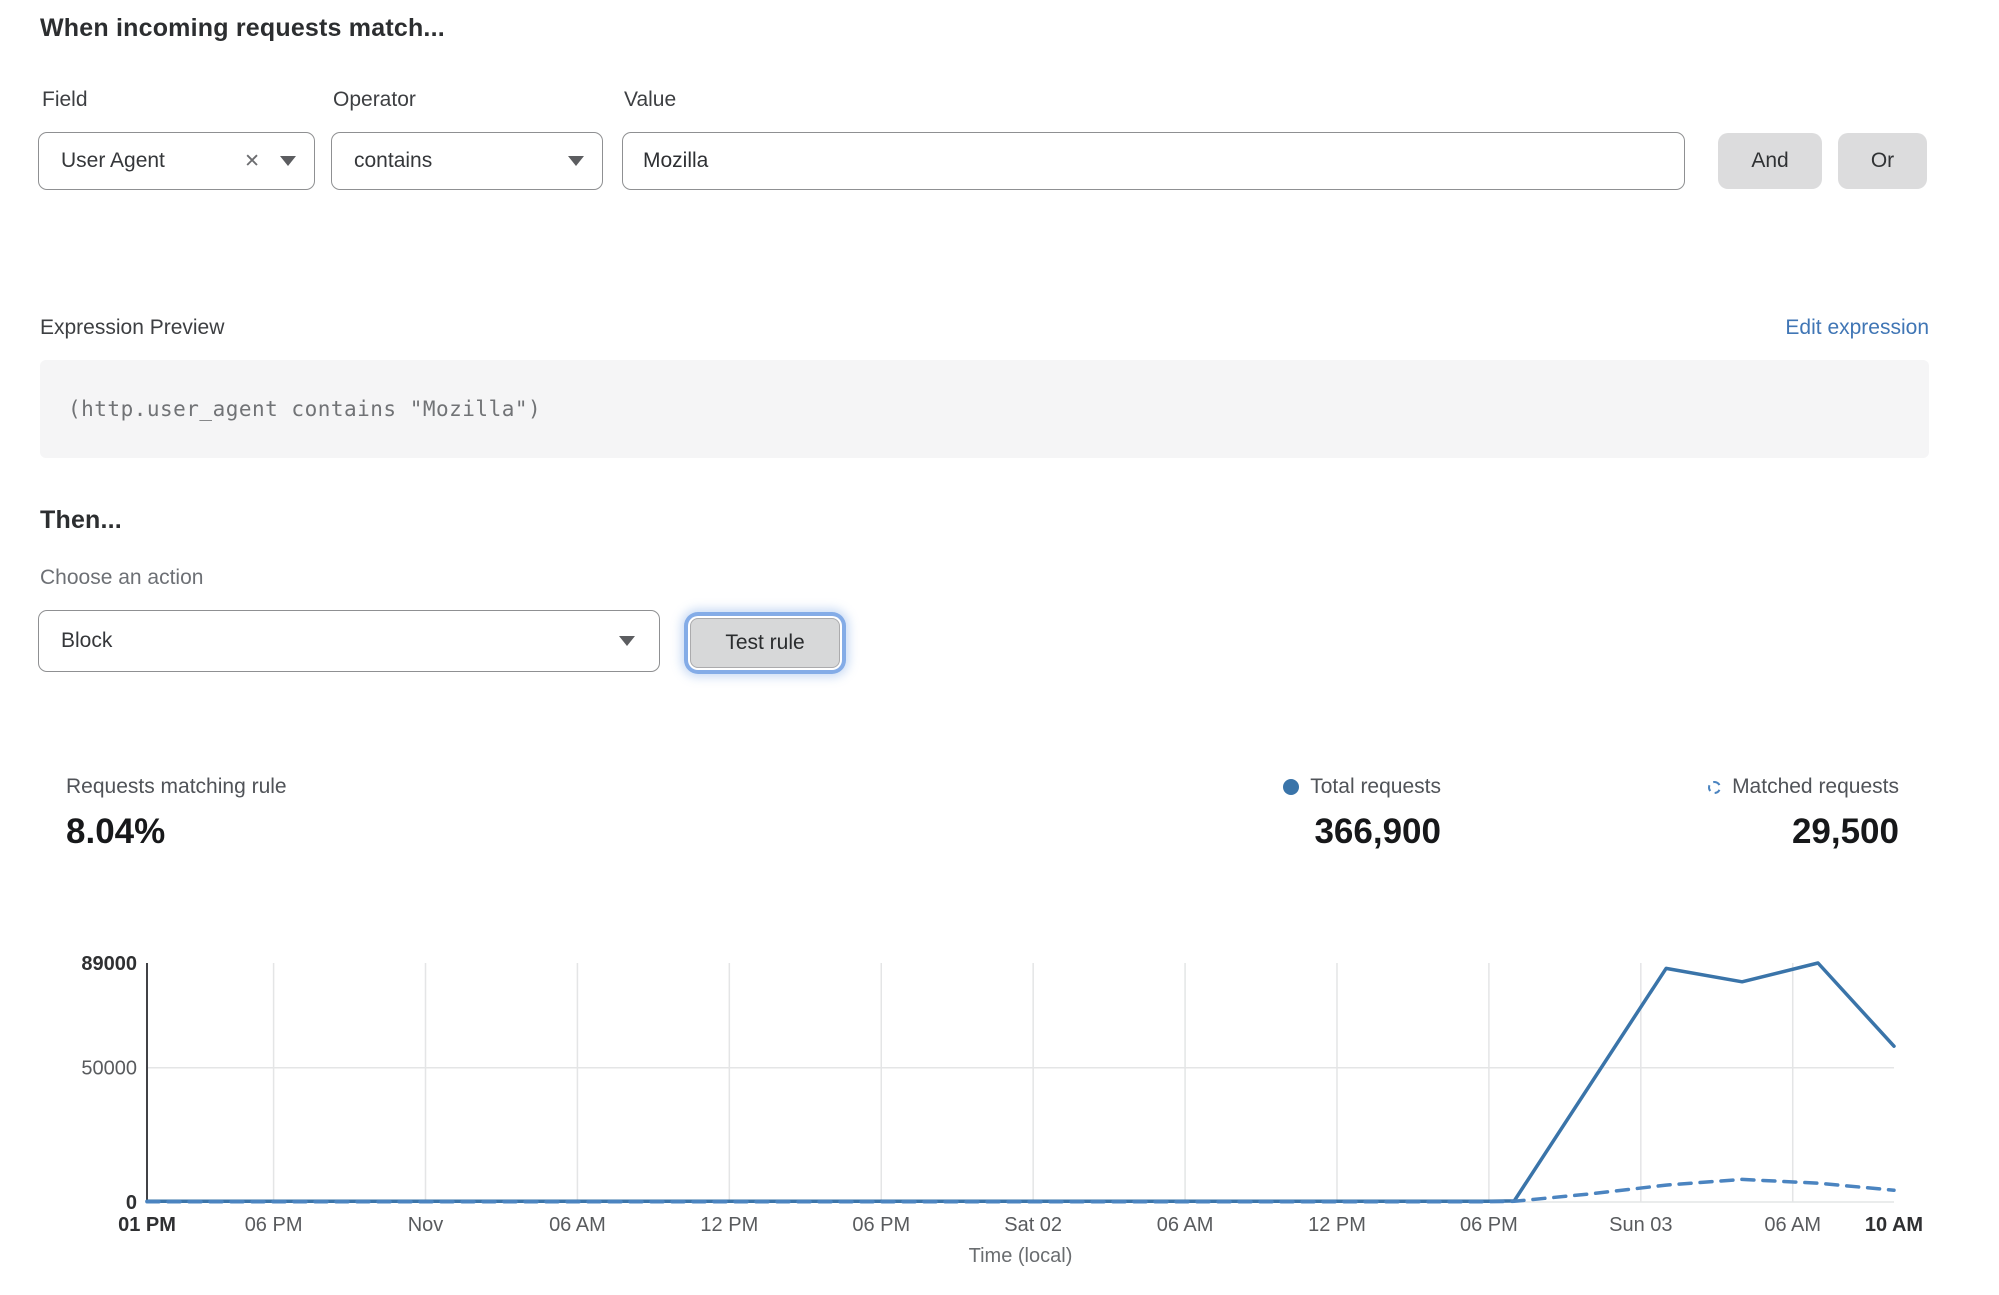 This screenshot has width=1999, height=1295. I want to click on total-requests-legend-icon, so click(1291, 787).